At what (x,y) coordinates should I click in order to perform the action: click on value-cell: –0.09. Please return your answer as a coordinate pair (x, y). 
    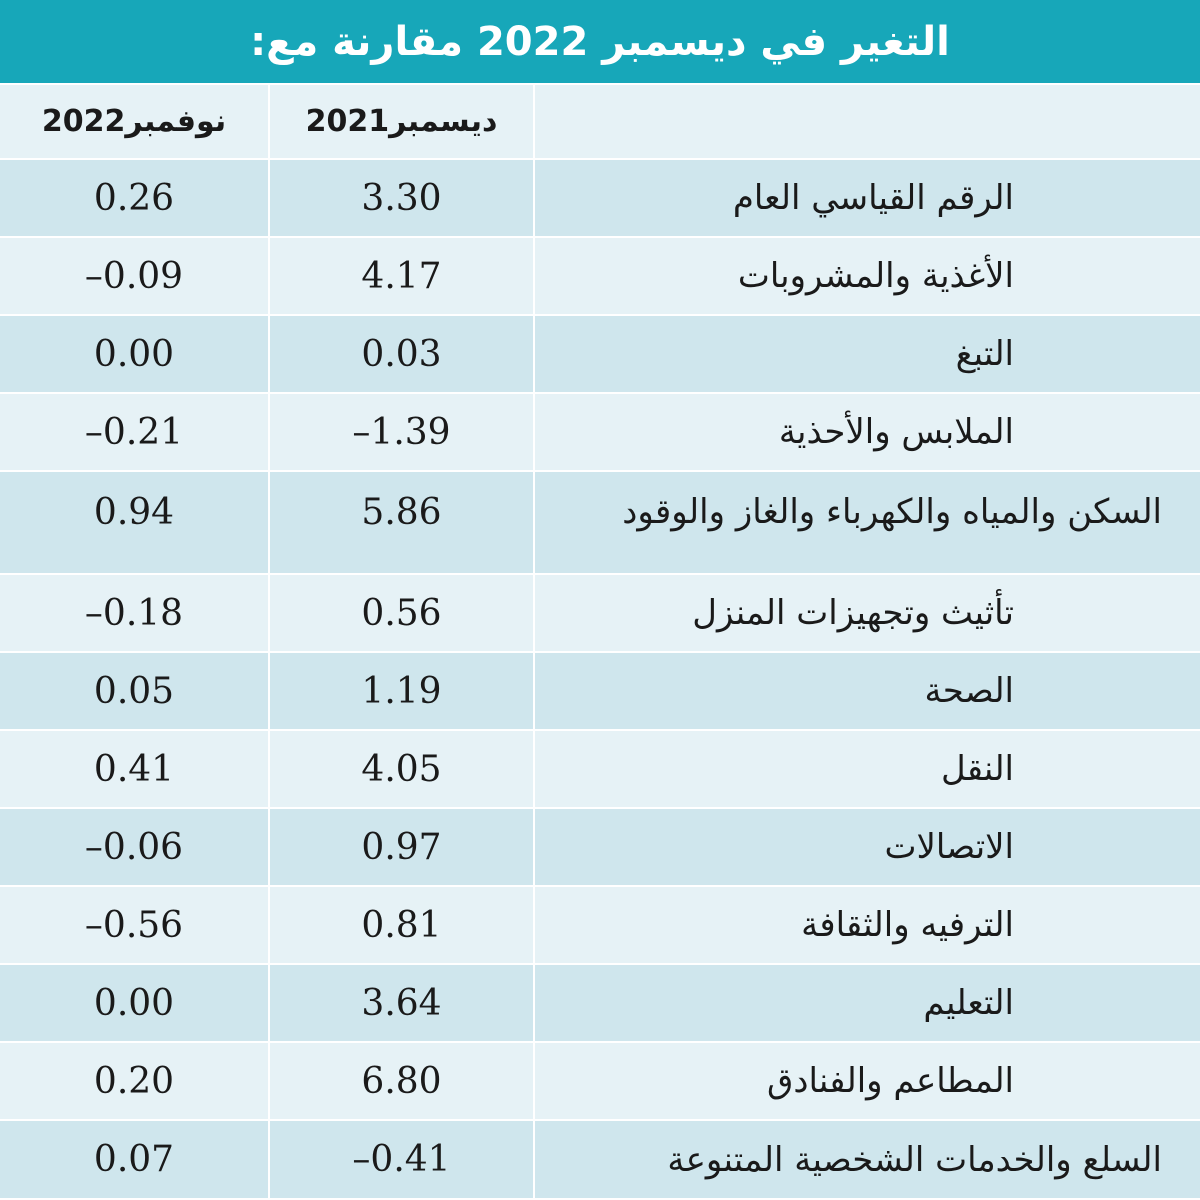
    Looking at the image, I should click on (134, 277).